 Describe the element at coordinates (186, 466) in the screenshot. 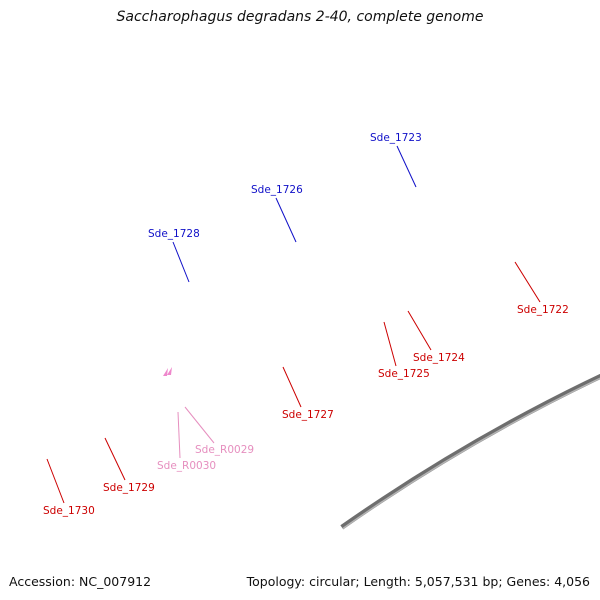

I see `gene-label: Sde_R0030` at that location.